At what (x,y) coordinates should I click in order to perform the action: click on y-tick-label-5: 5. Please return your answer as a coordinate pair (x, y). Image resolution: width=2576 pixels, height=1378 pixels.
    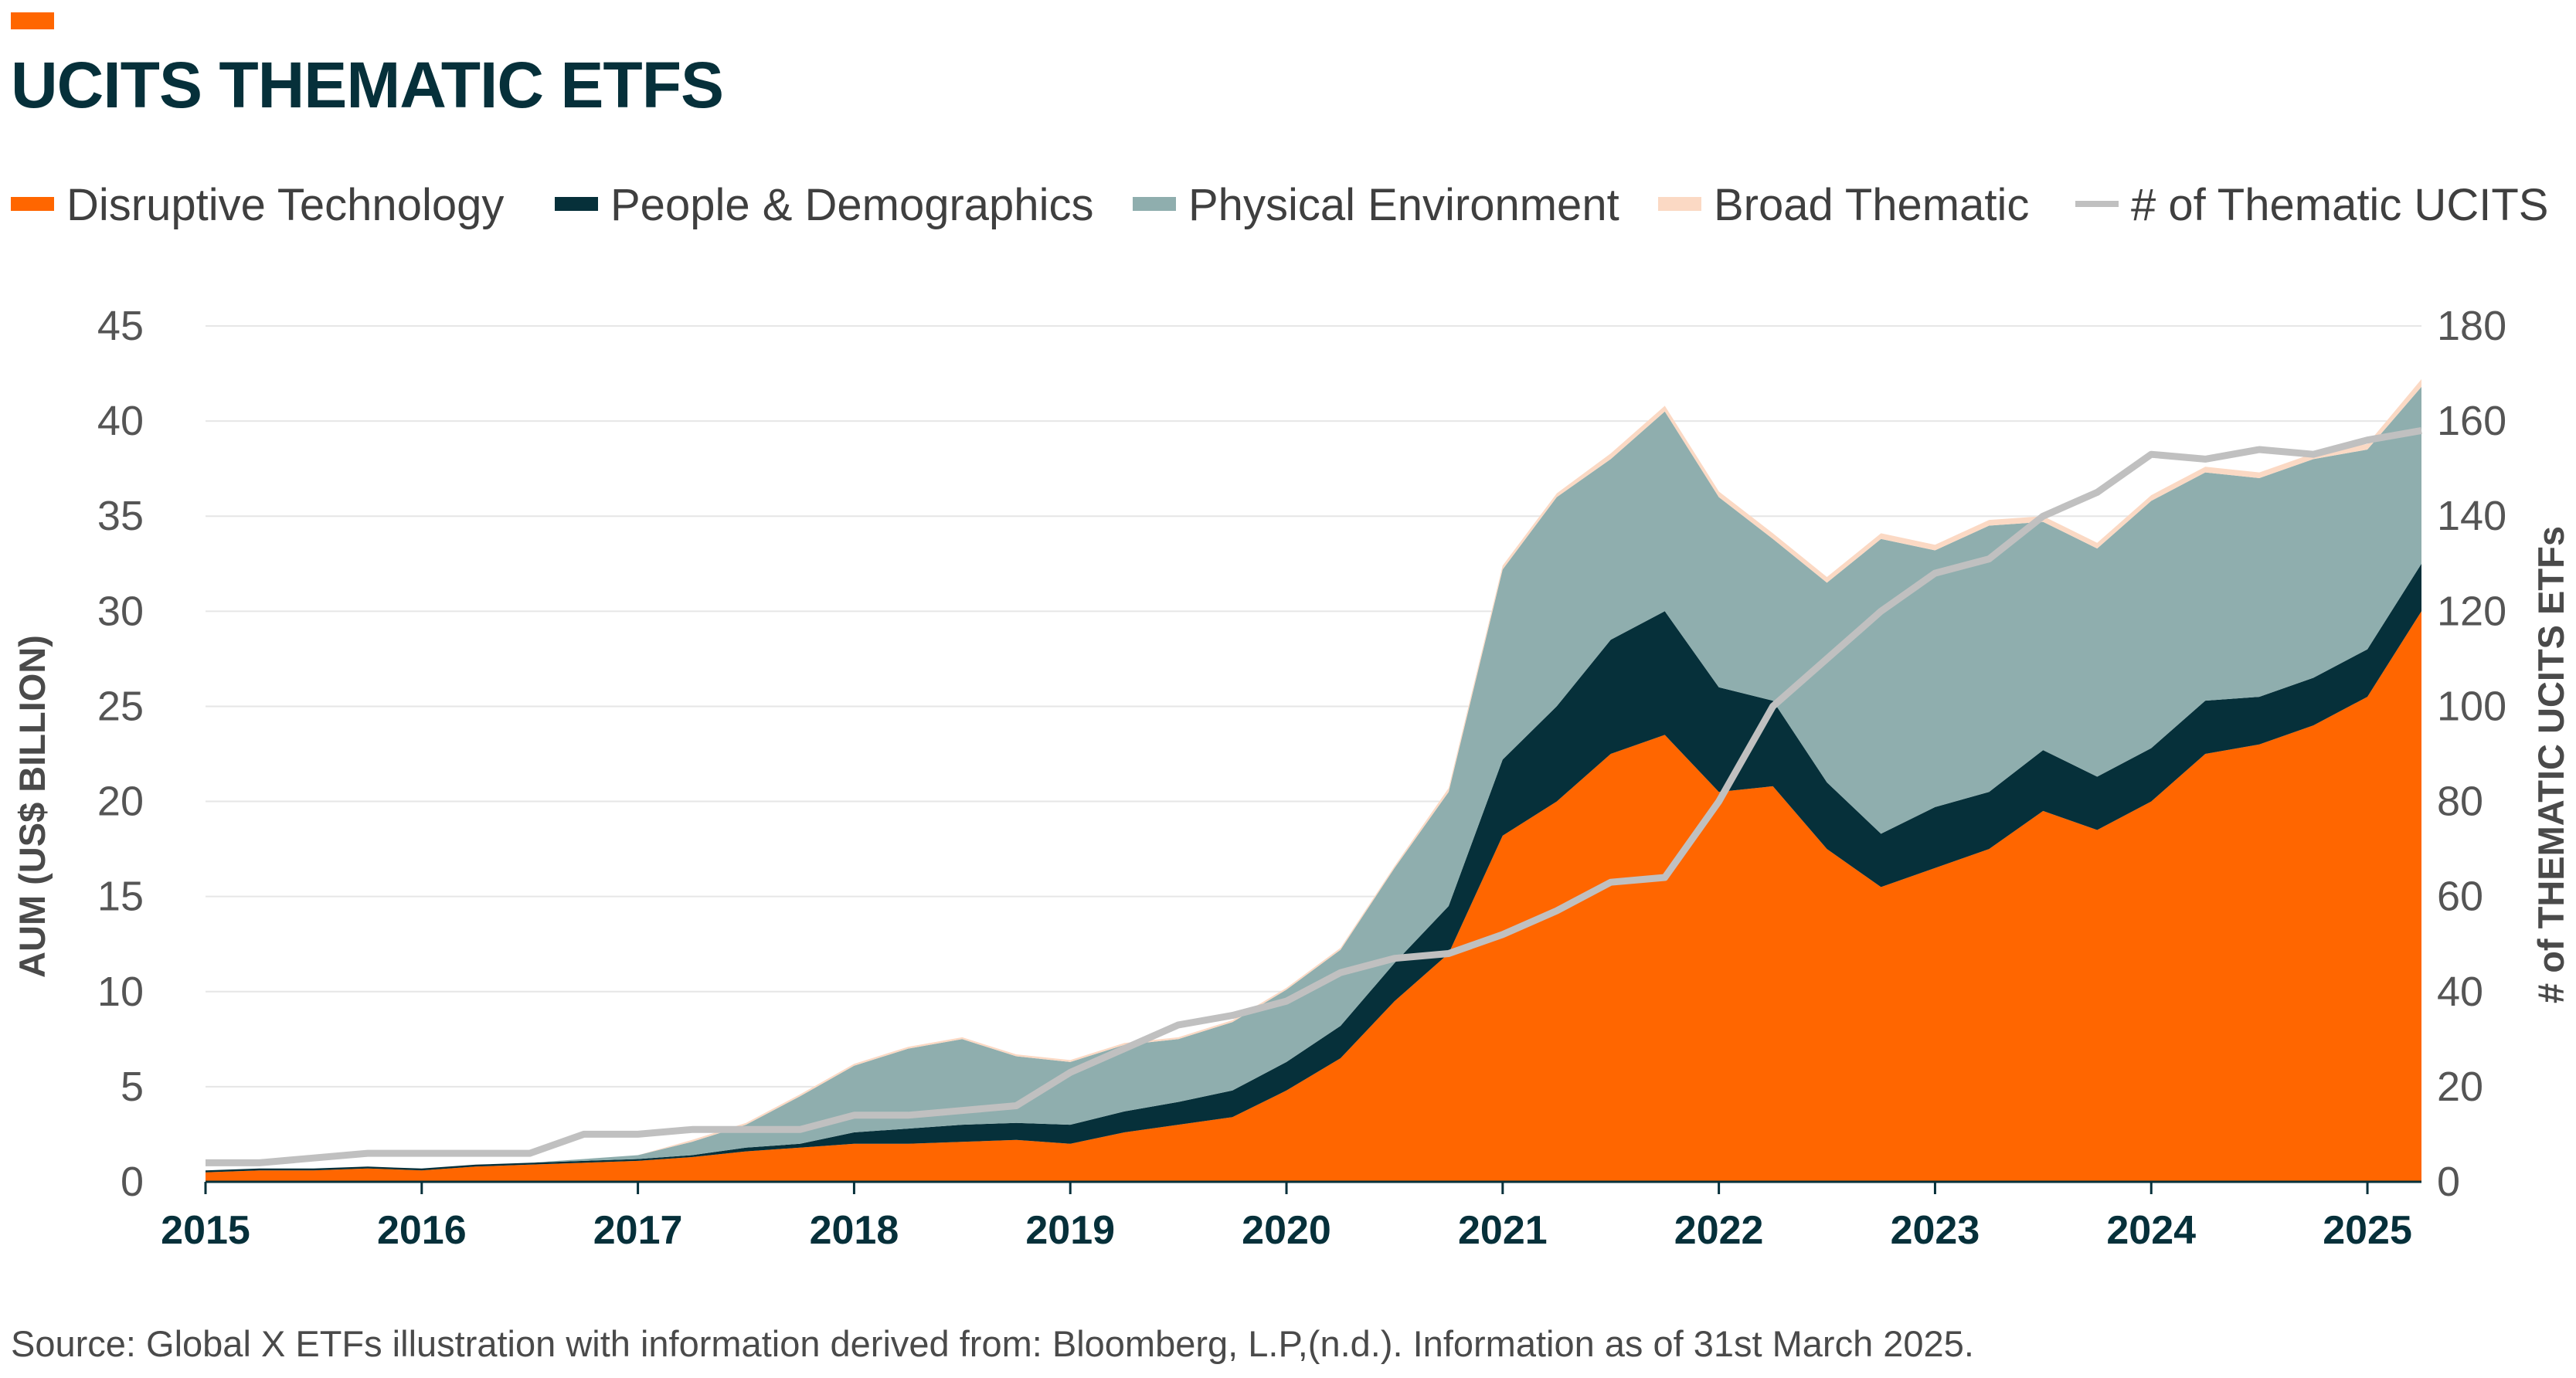
    Looking at the image, I should click on (132, 1087).